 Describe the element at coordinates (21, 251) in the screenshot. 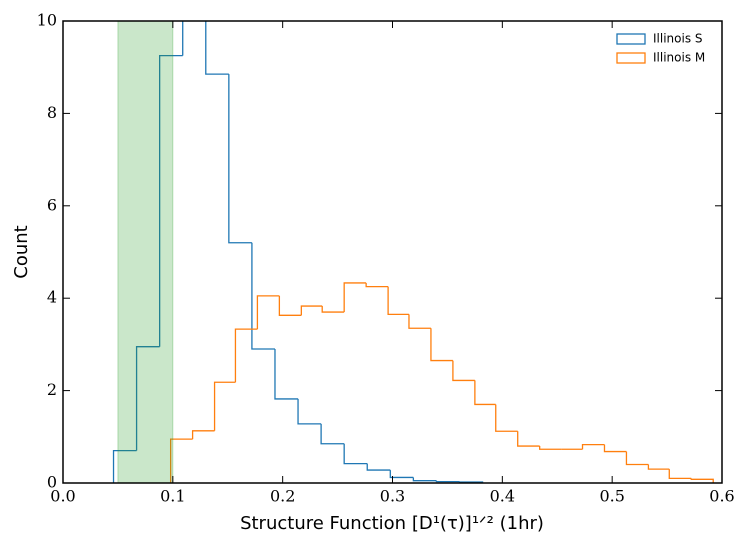

I see `y-axis-label: Count` at that location.